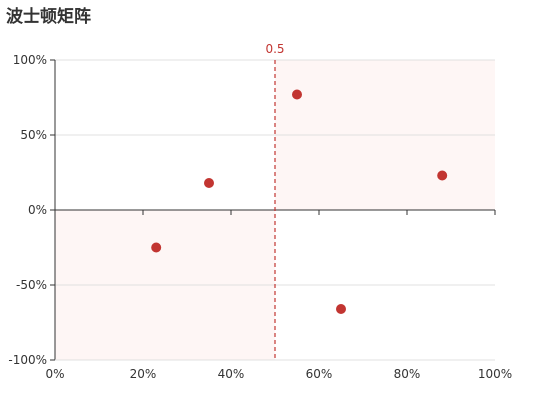 Image resolution: width=550 pixels, height=420 pixels. Describe the element at coordinates (274, 49) in the screenshot. I see `mark-line-label: 0.5` at that location.